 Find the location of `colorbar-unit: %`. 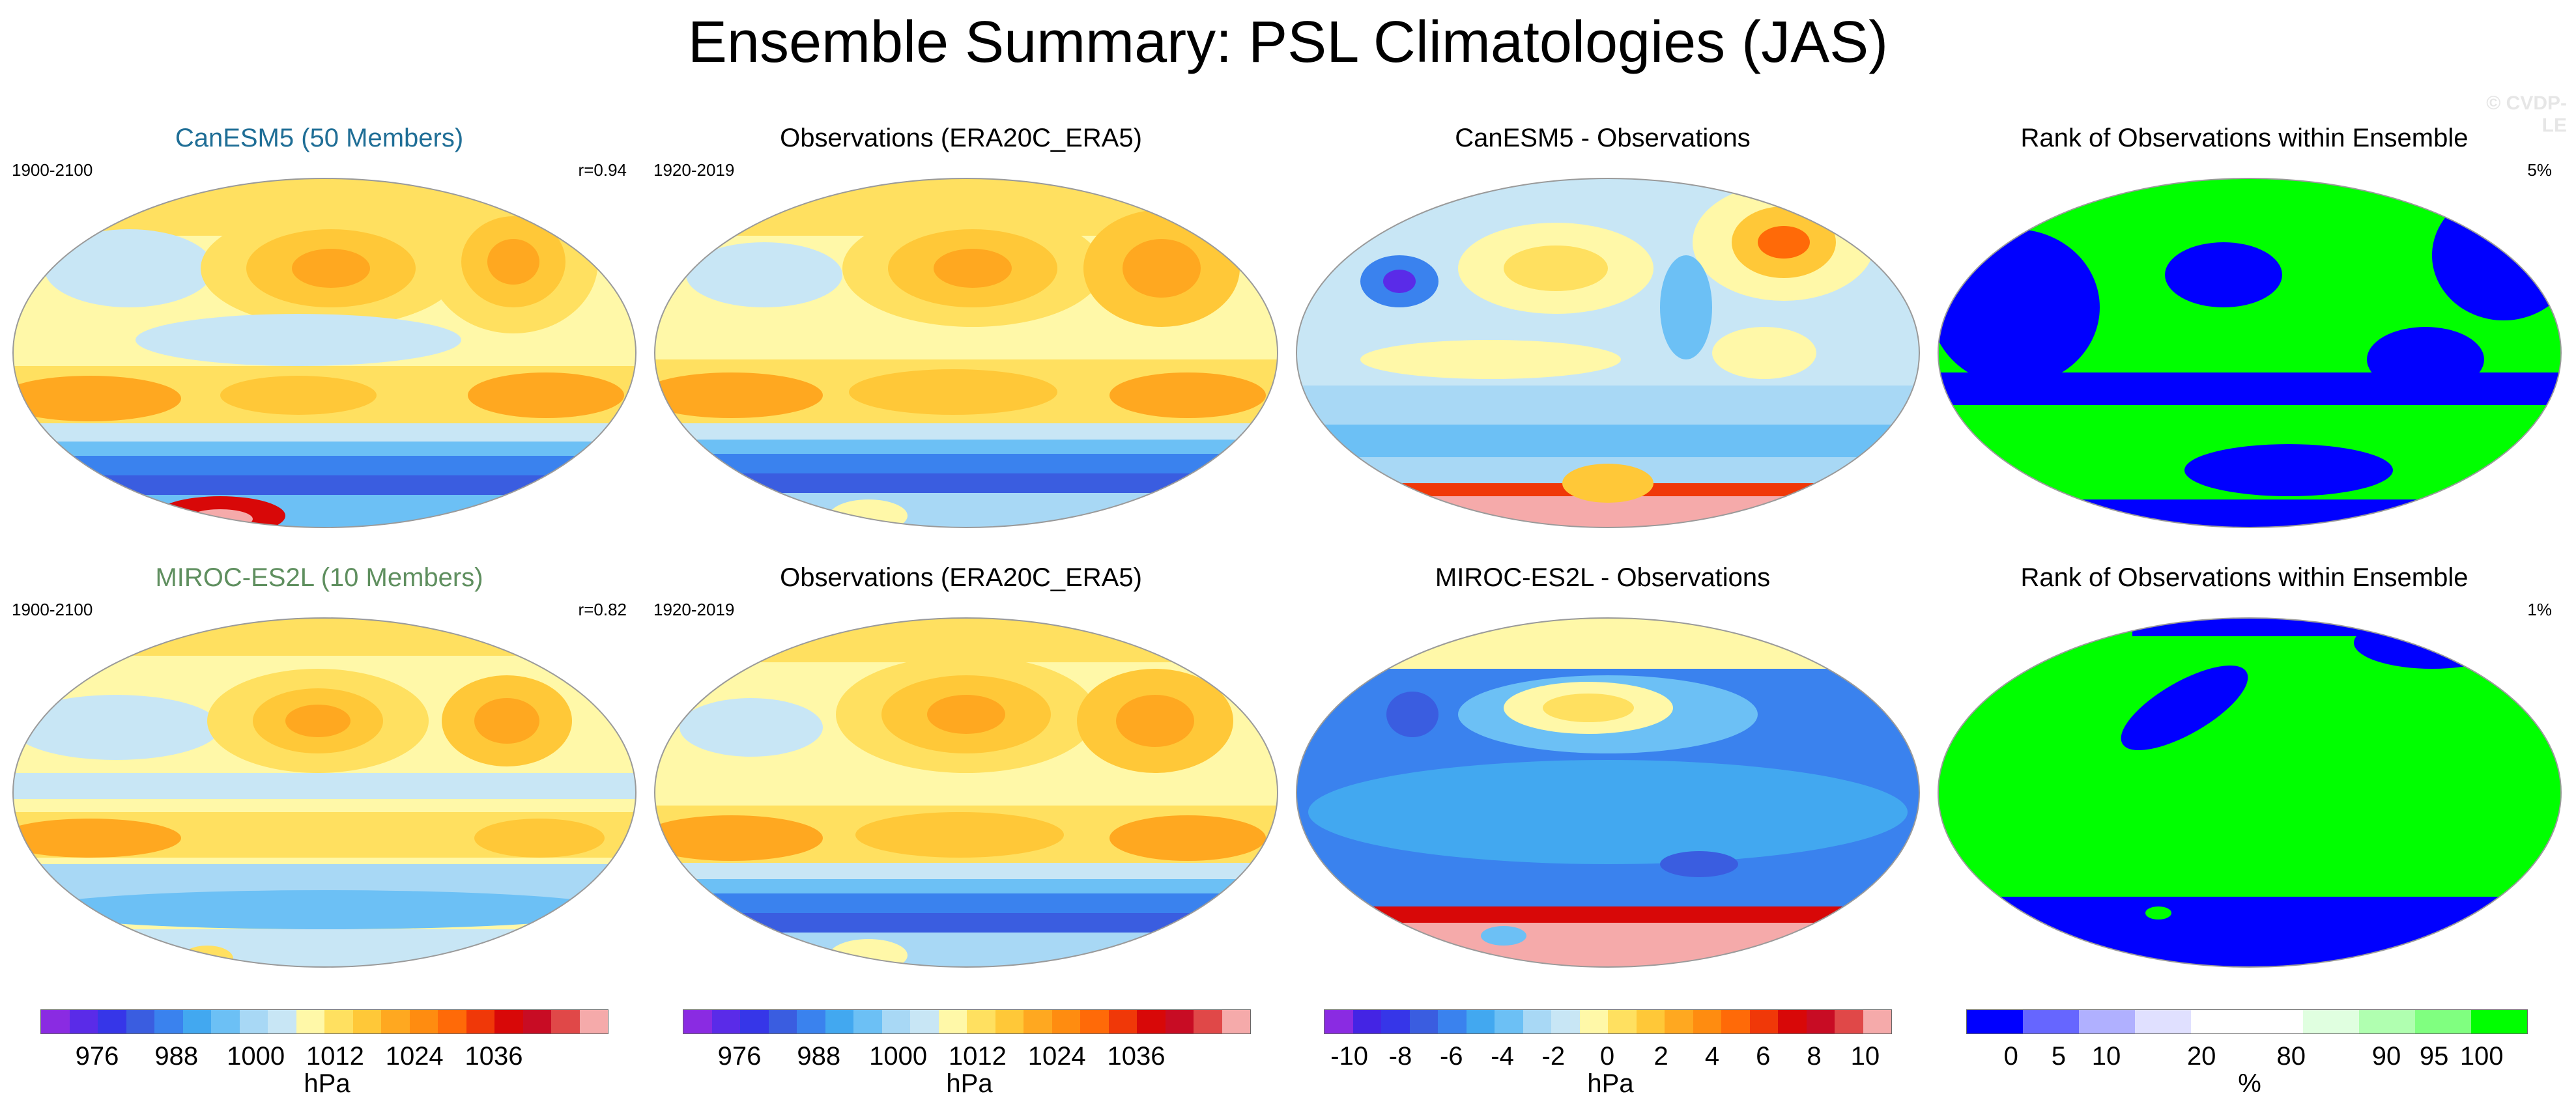

colorbar-unit: % is located at coordinates (2249, 1084).